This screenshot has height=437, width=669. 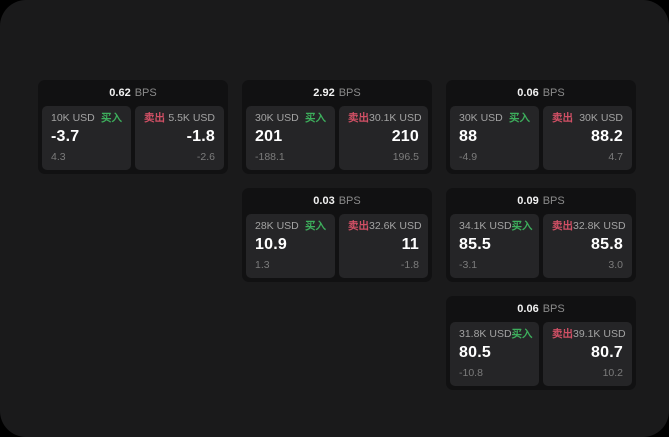 I want to click on sell-price: -1.8, so click(x=200, y=136).